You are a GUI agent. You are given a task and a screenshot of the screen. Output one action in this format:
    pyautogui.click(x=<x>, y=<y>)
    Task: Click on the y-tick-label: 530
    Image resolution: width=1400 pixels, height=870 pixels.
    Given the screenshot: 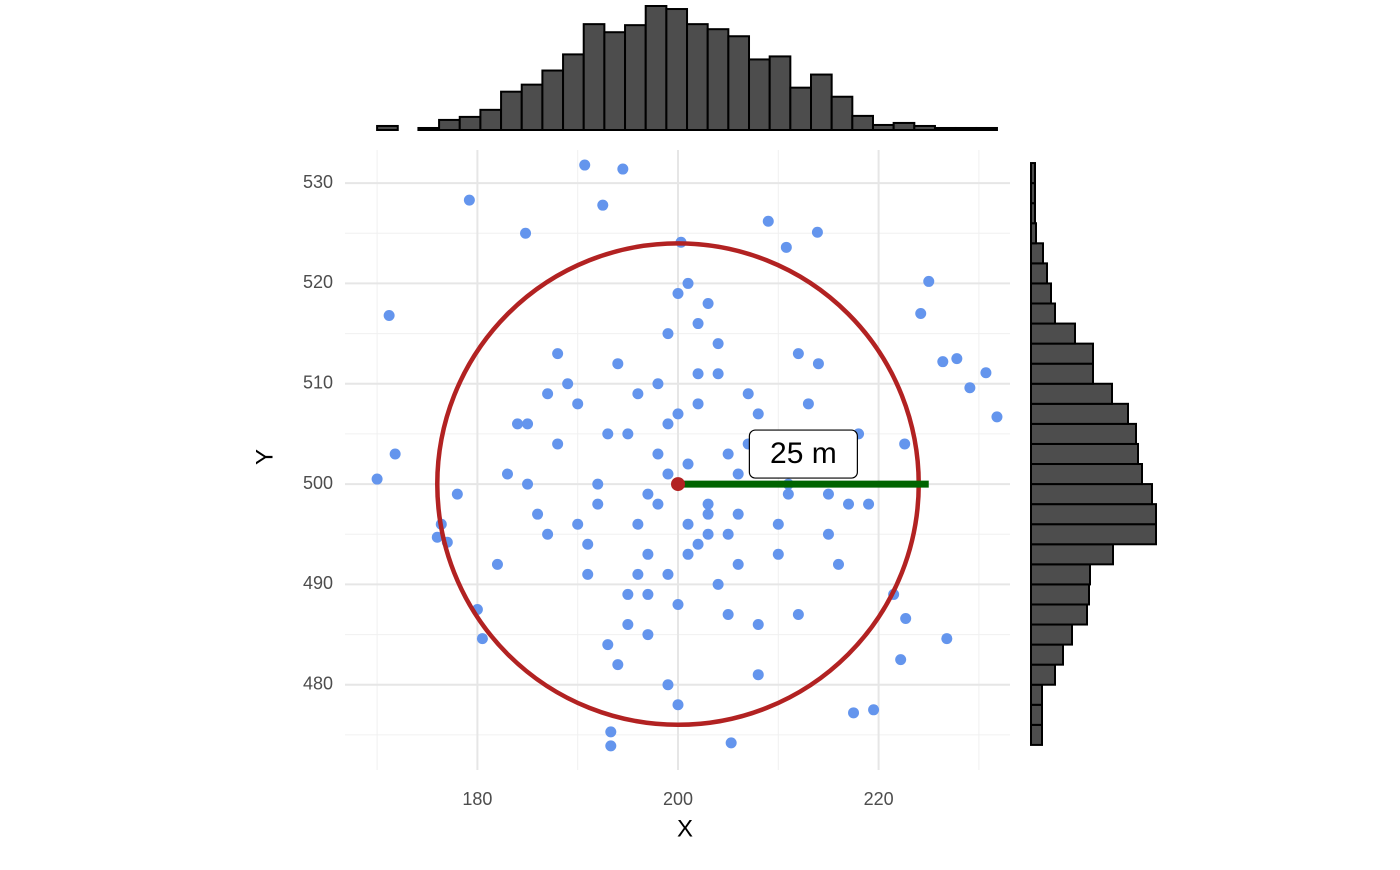 What is the action you would take?
    pyautogui.click(x=318, y=182)
    